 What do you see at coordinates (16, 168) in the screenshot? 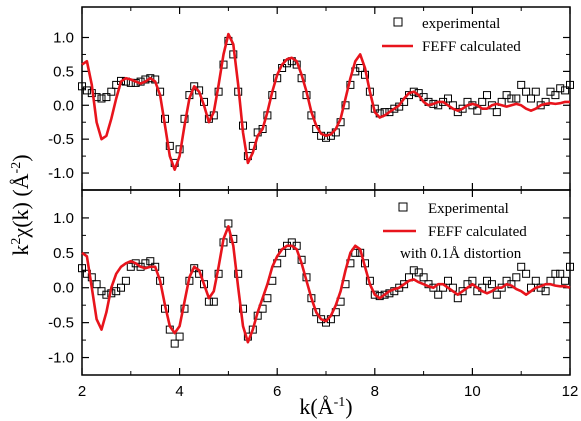
I see `y-title-chi-sup: -2` at bounding box center [16, 168].